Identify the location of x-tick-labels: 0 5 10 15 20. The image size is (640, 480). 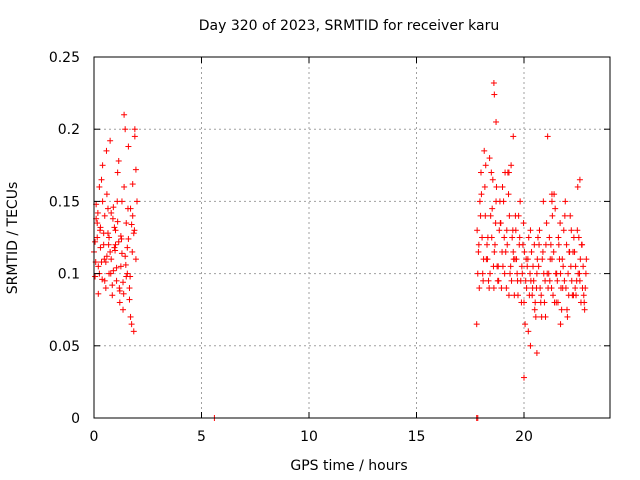
(311, 437).